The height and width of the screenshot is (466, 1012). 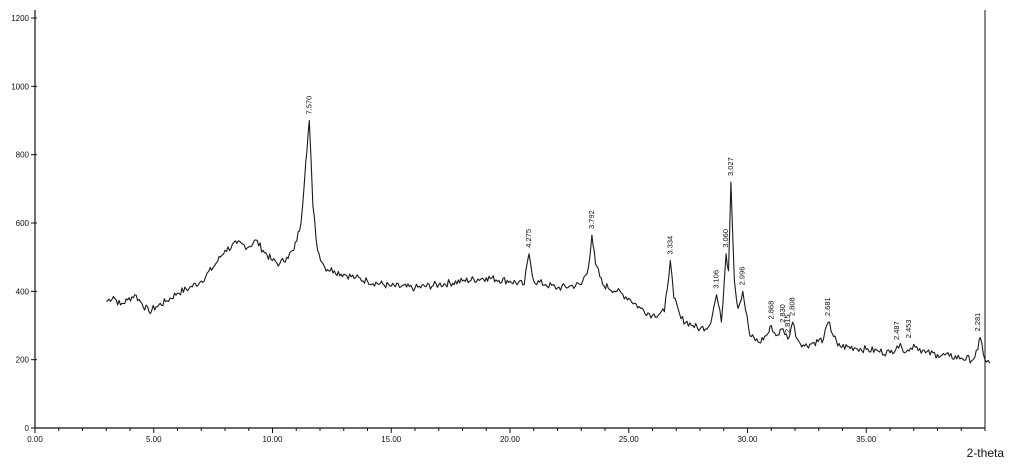 I want to click on y-tick-label: 1000, so click(x=20, y=86).